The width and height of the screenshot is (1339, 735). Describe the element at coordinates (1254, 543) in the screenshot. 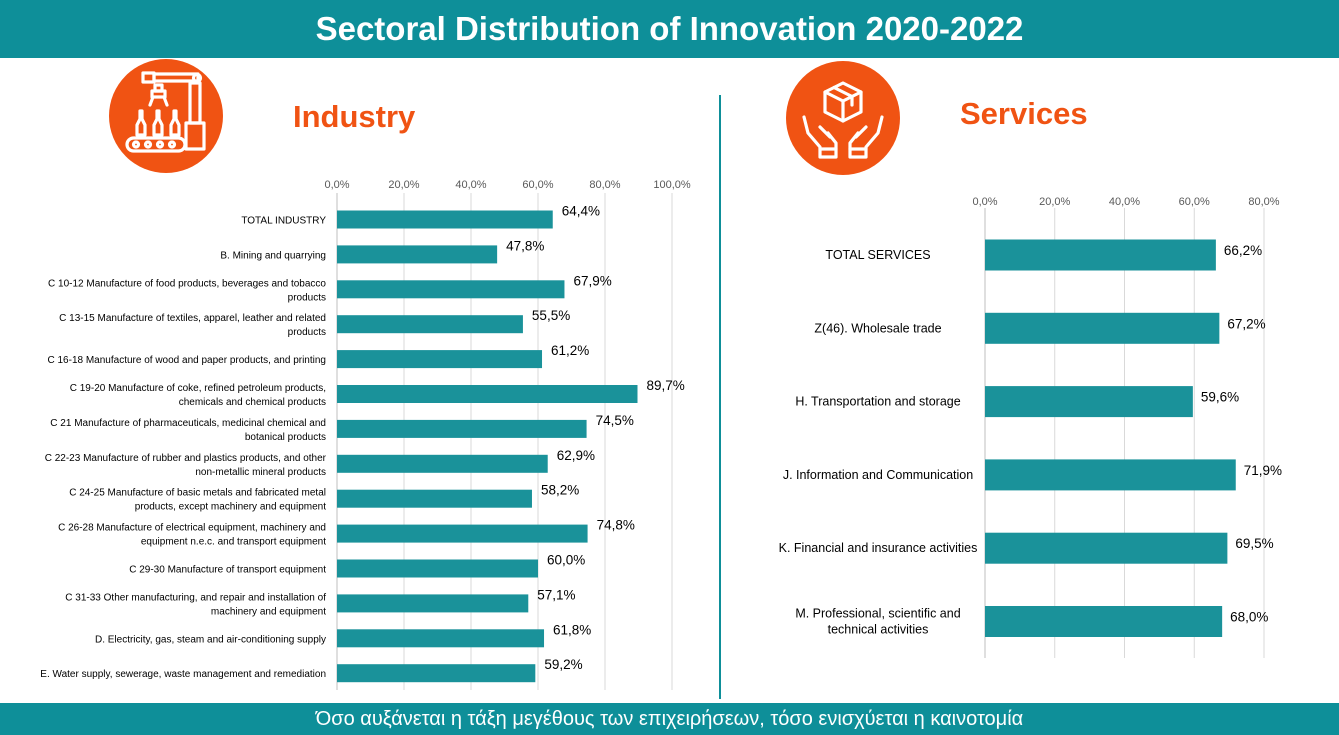

I see `data-label: 69,5%` at that location.